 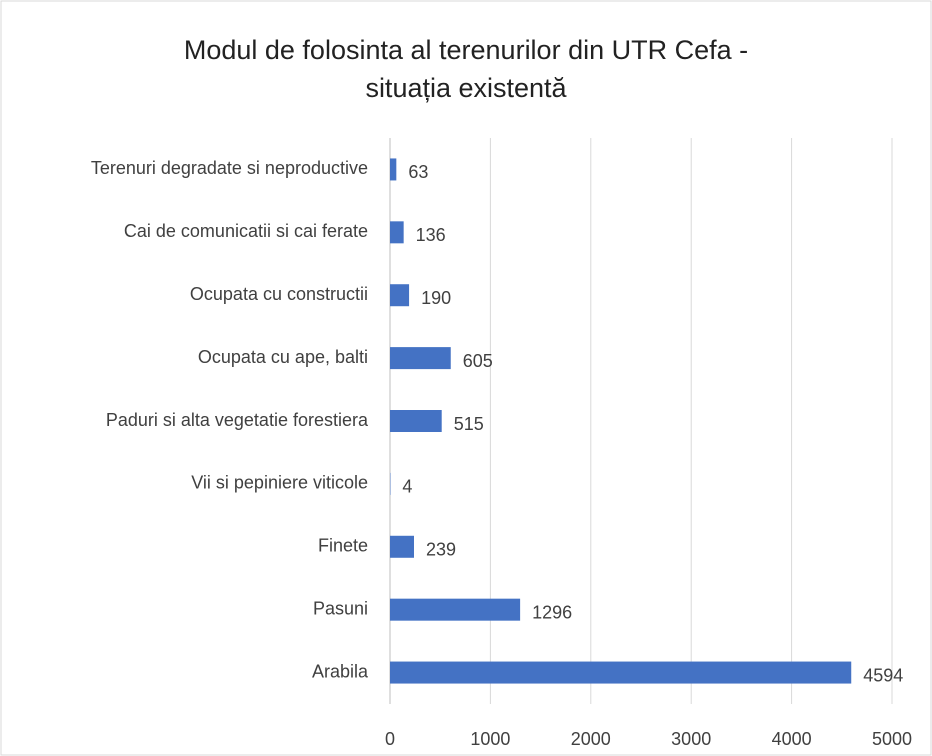 What do you see at coordinates (478, 361) in the screenshot?
I see `data-label: 605` at bounding box center [478, 361].